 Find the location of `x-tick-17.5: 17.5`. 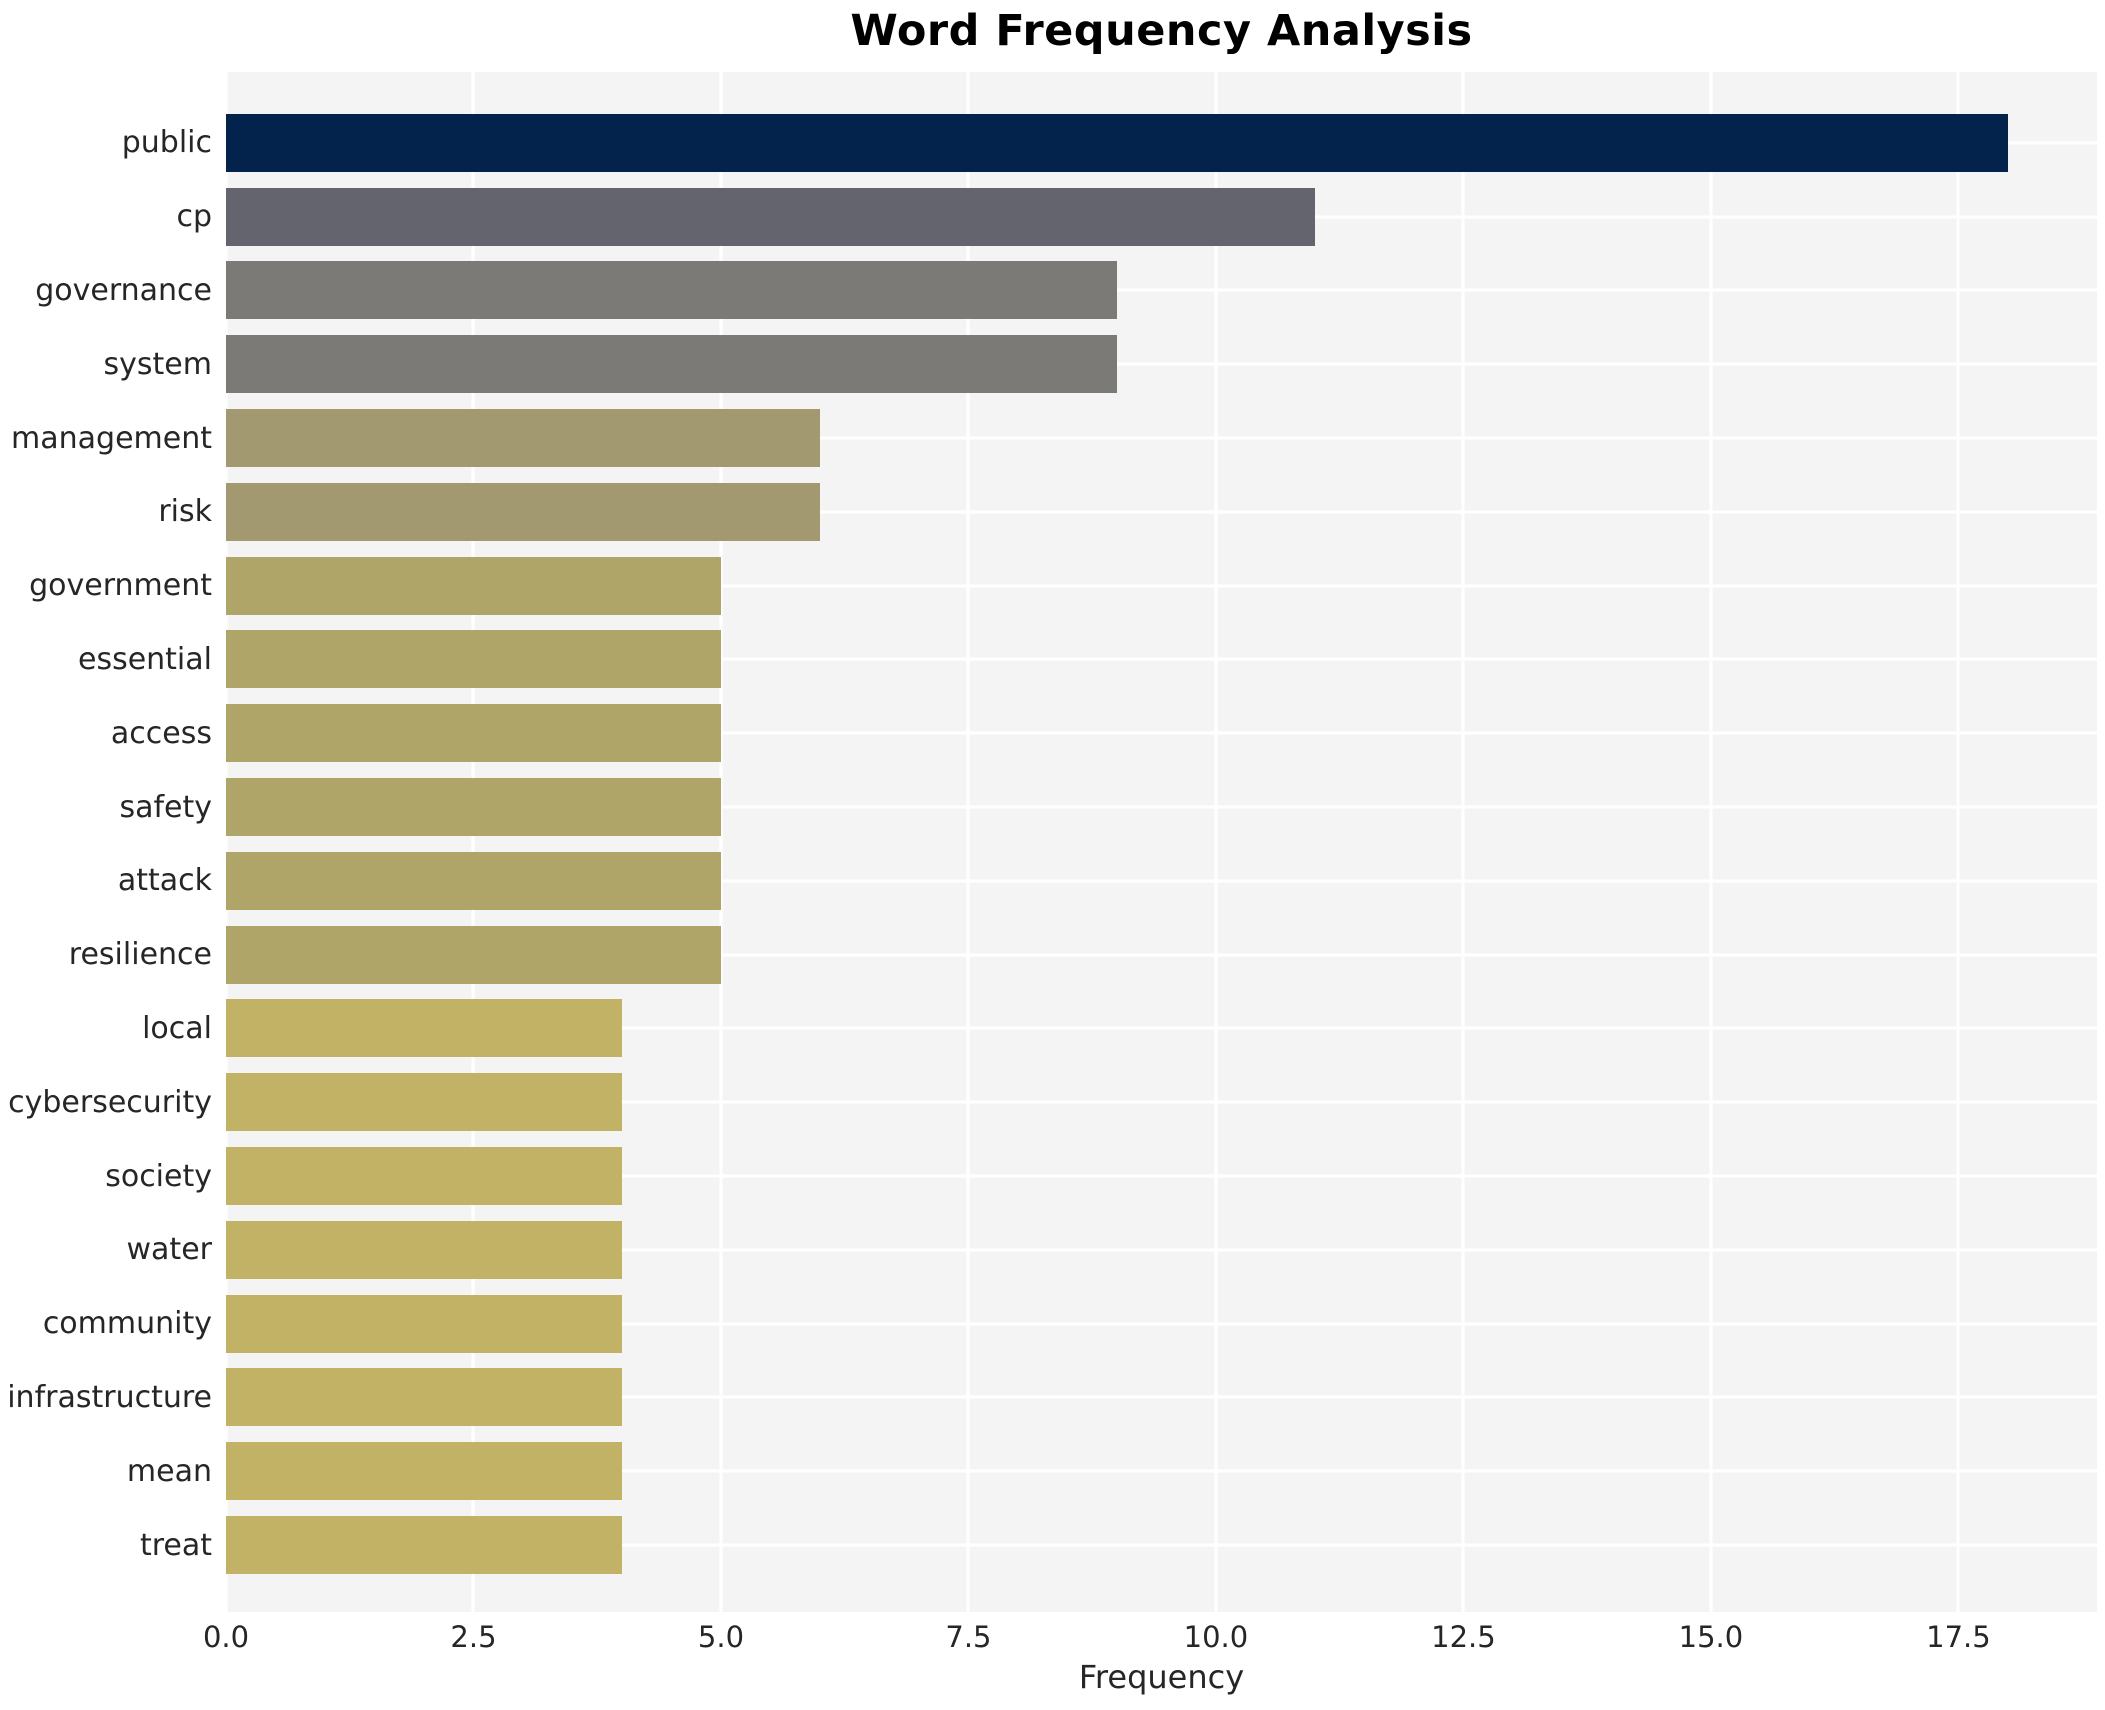

x-tick-17.5: 17.5 is located at coordinates (1958, 1637).